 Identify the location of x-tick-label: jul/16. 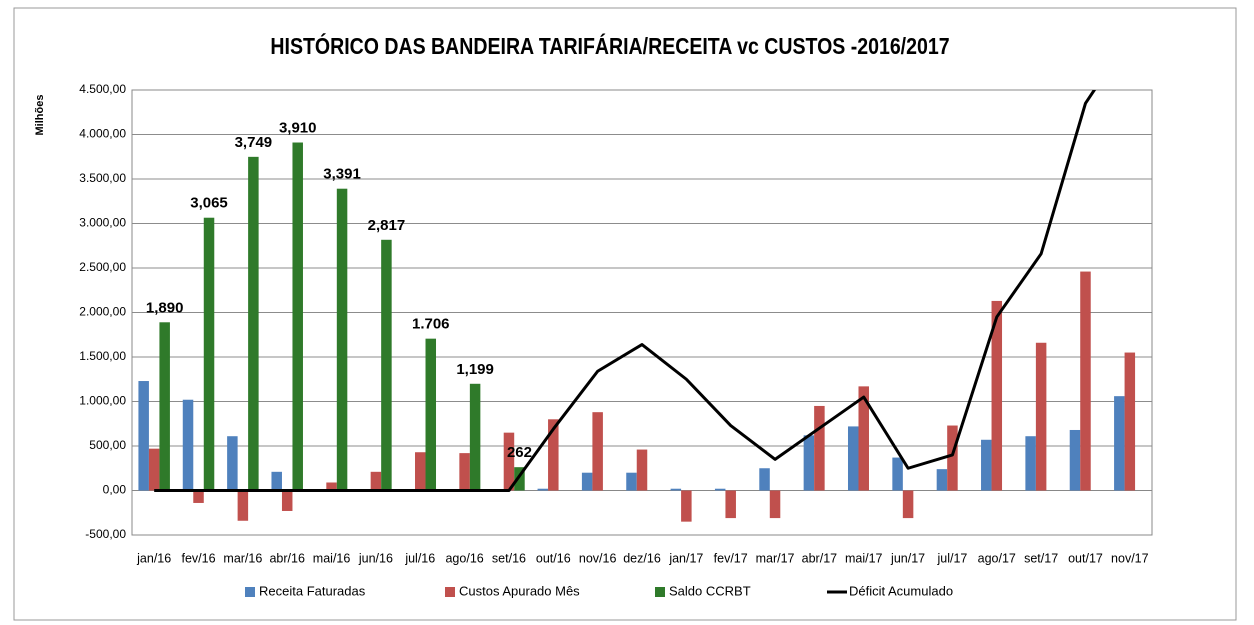
(419, 558).